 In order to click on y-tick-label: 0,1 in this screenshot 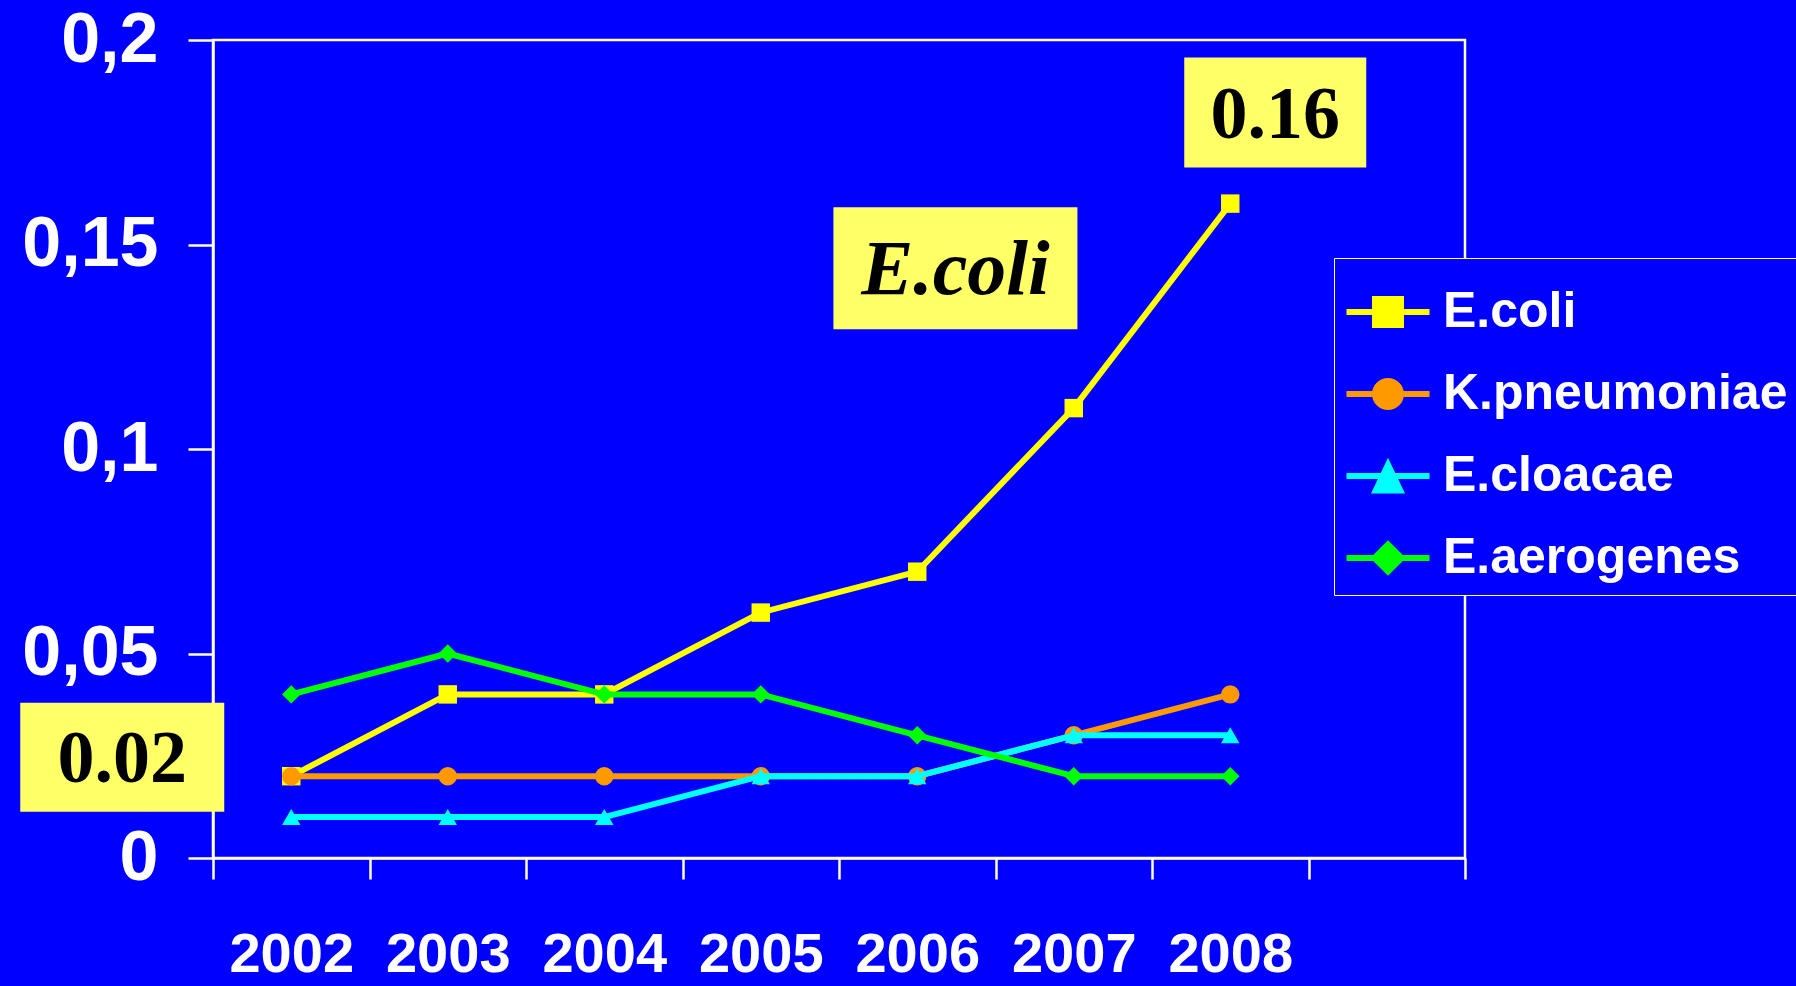, I will do `click(110, 446)`.